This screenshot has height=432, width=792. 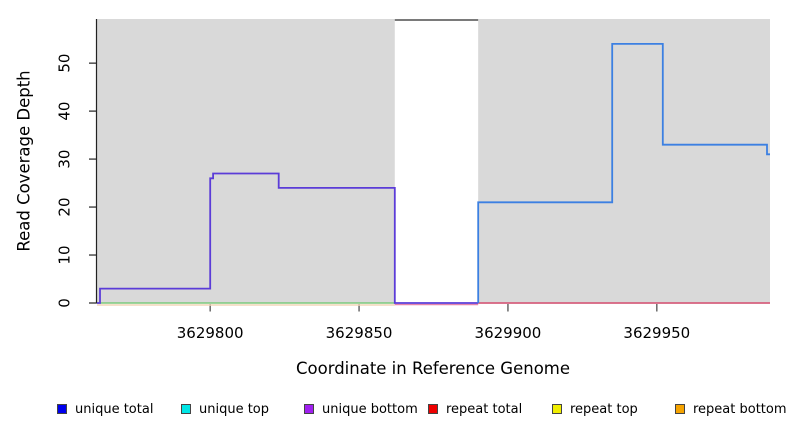 I want to click on legend-item-unique-total: unique total, so click(x=105, y=409).